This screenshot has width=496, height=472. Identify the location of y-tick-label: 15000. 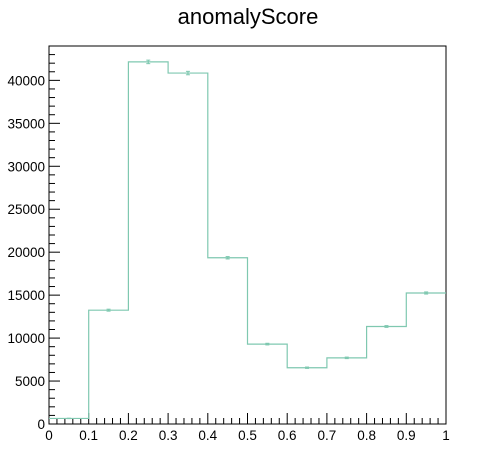
(26, 295).